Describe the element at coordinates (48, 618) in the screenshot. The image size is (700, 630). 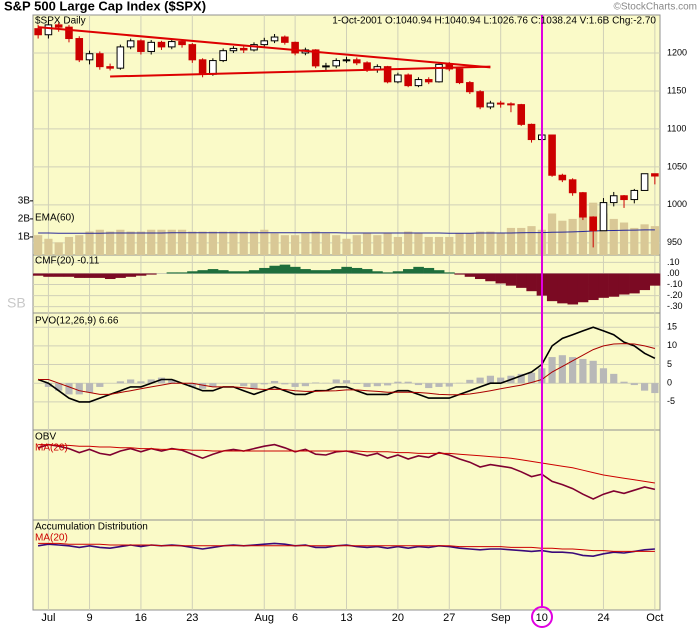
I see `x-tick-label: Jul` at that location.